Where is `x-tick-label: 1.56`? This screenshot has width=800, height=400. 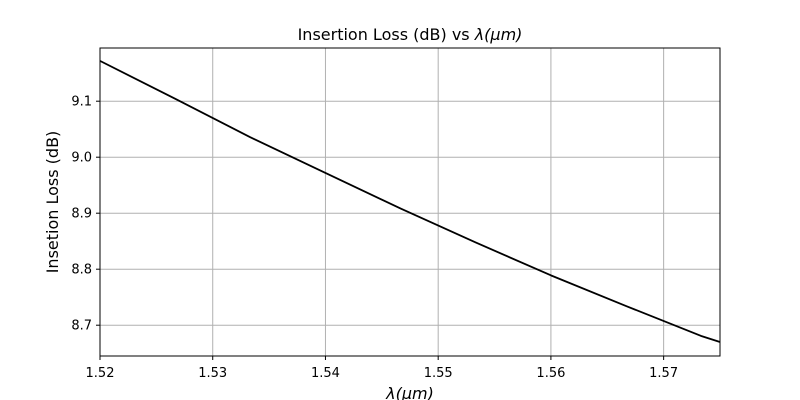
x-tick-label: 1.56 is located at coordinates (550, 373).